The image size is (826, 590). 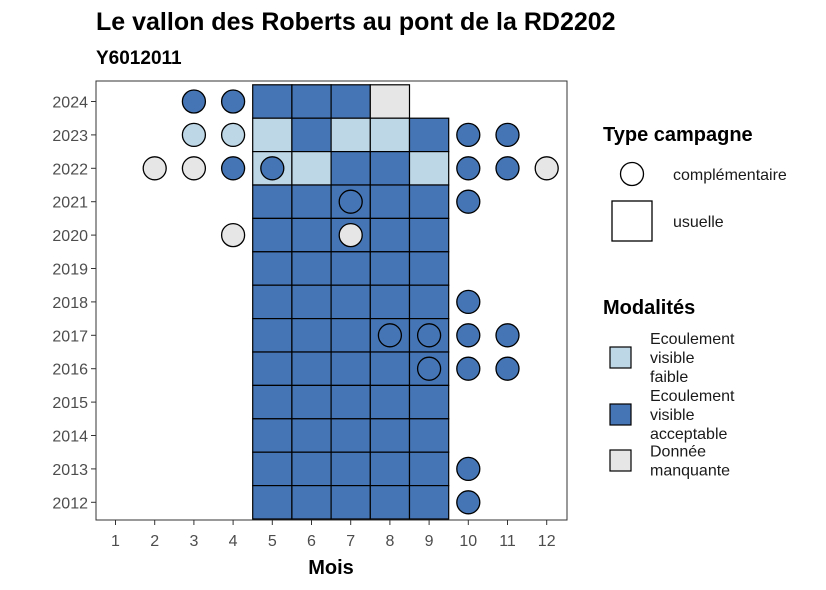 I want to click on y-tick-label: 2016, so click(x=70, y=370).